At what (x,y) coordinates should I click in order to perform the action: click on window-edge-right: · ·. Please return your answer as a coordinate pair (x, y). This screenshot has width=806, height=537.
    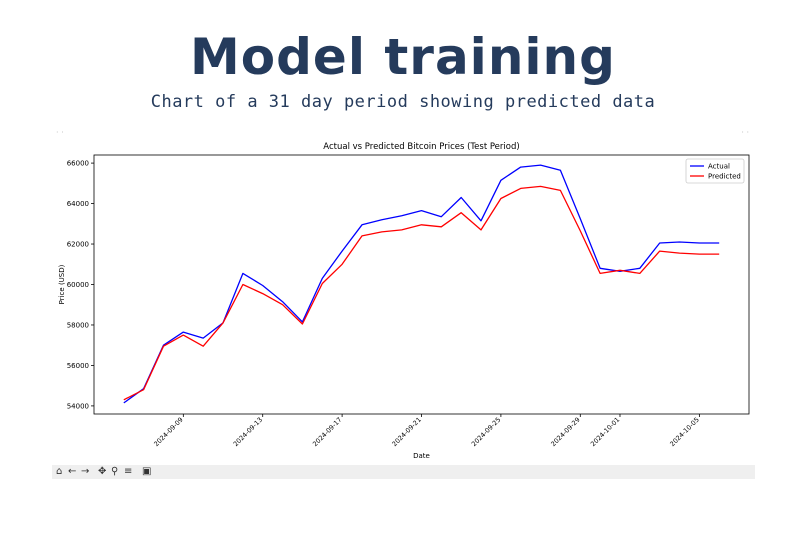
    Looking at the image, I should click on (745, 132).